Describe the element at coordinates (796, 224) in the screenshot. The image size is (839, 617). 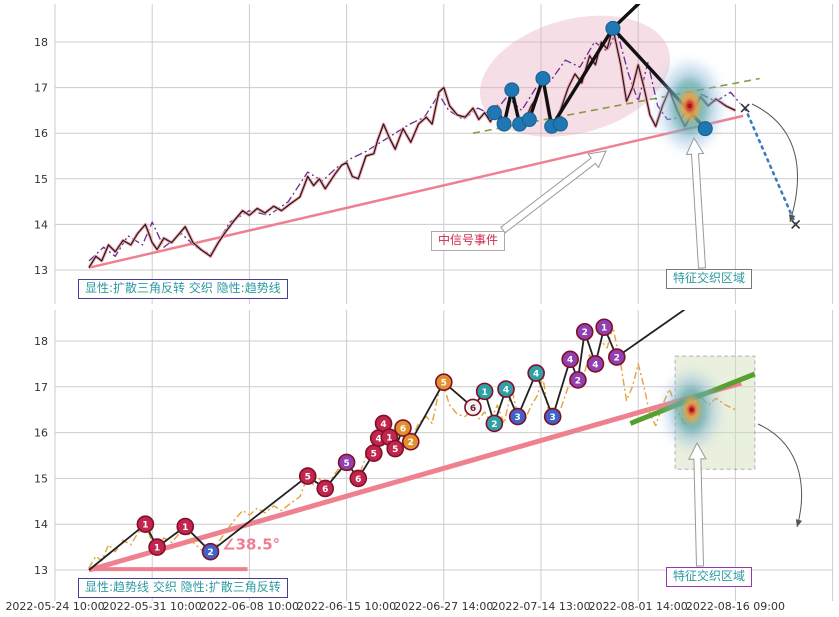
I see `cross-marker` at that location.